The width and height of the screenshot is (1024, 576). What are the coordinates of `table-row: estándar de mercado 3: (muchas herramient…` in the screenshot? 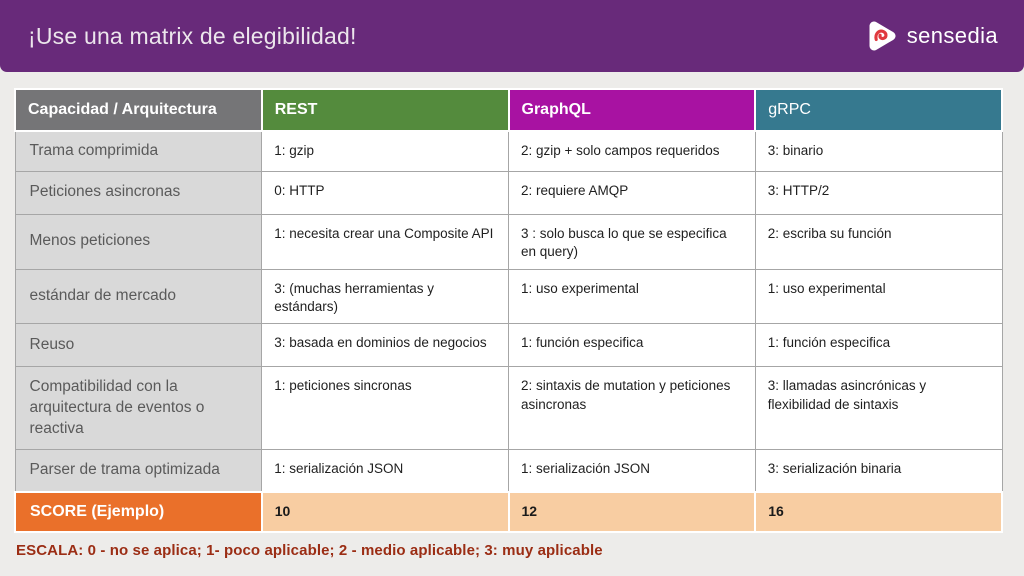 It's located at (508, 296).